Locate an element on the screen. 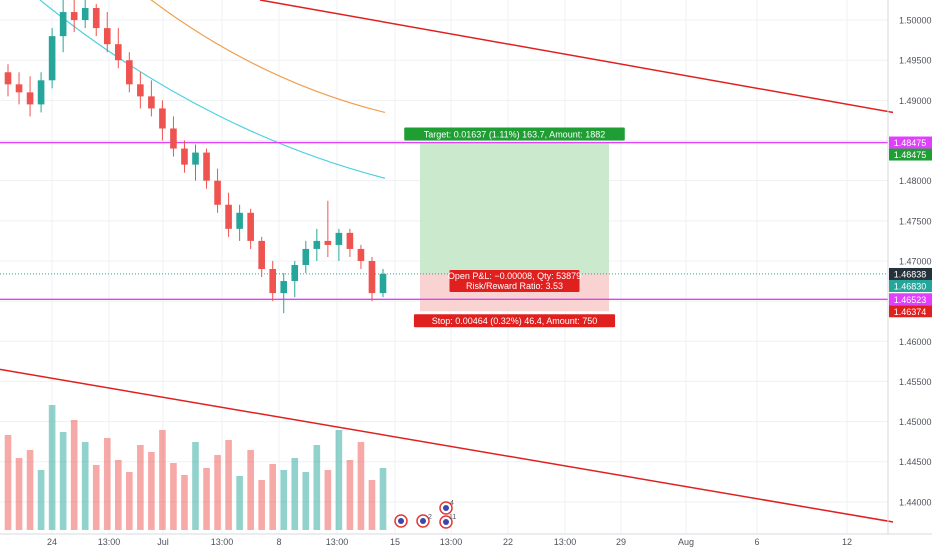  target-zone is located at coordinates (514, 208).